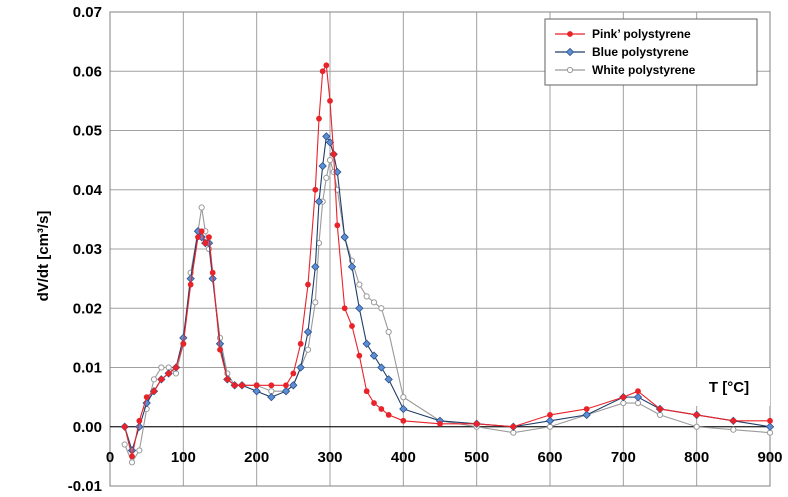 Image resolution: width=788 pixels, height=497 pixels. What do you see at coordinates (640, 52) in the screenshot?
I see `legend-label: Blue polystyrene` at bounding box center [640, 52].